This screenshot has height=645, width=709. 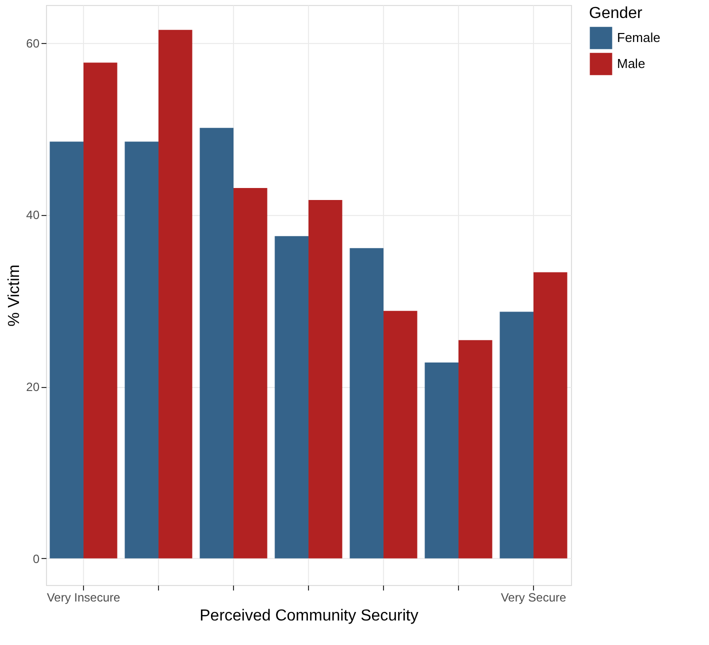 What do you see at coordinates (15, 295) in the screenshot?
I see `y-axis-title: % Victim` at bounding box center [15, 295].